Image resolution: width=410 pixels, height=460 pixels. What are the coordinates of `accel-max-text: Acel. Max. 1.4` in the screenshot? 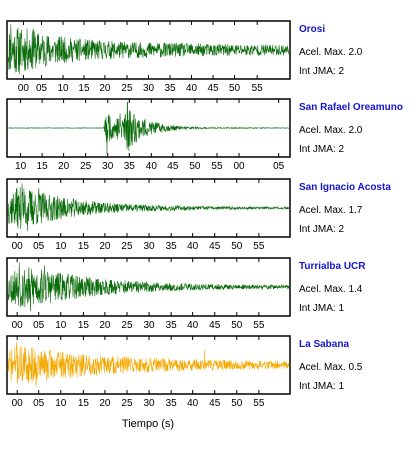 It's located at (331, 289).